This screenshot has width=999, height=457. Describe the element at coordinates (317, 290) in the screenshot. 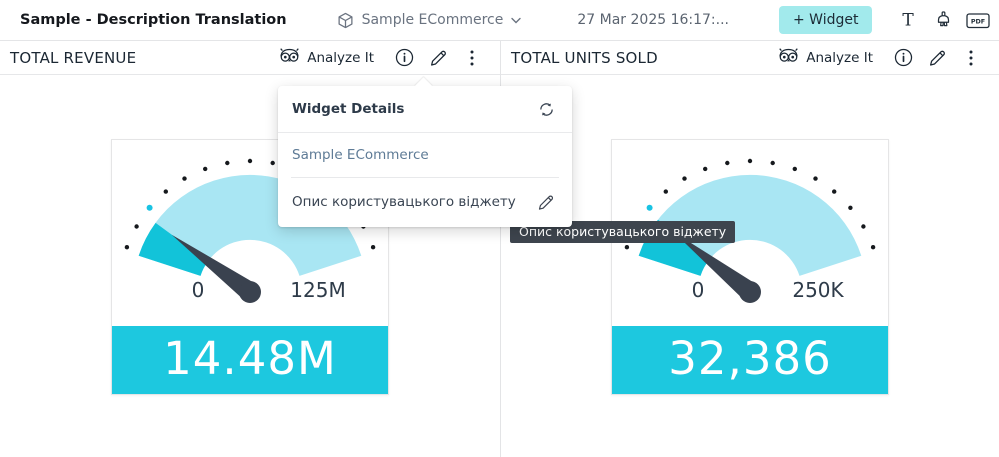

I see `gauge-max-label: 125M` at that location.